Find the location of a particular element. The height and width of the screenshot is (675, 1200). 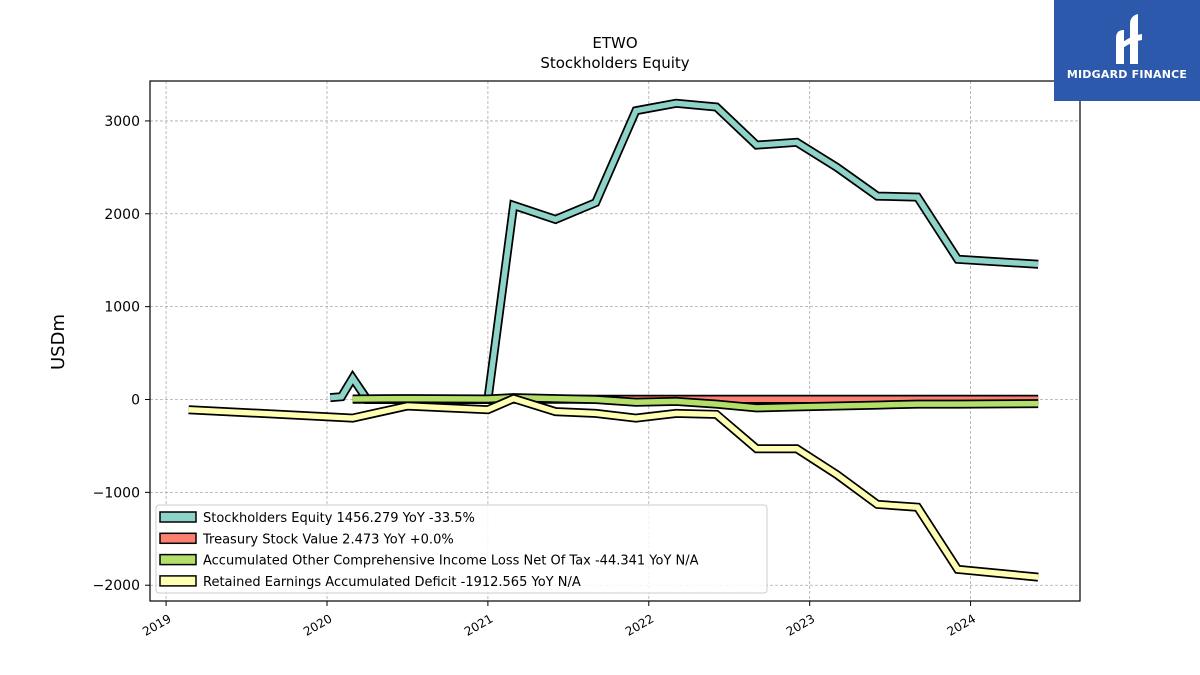

x-tick-label: 2019 is located at coordinates (156, 624).